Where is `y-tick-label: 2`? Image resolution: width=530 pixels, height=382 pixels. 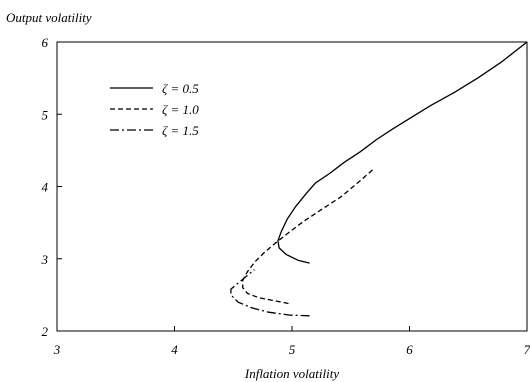
y-tick-label: 2 is located at coordinates (45, 331).